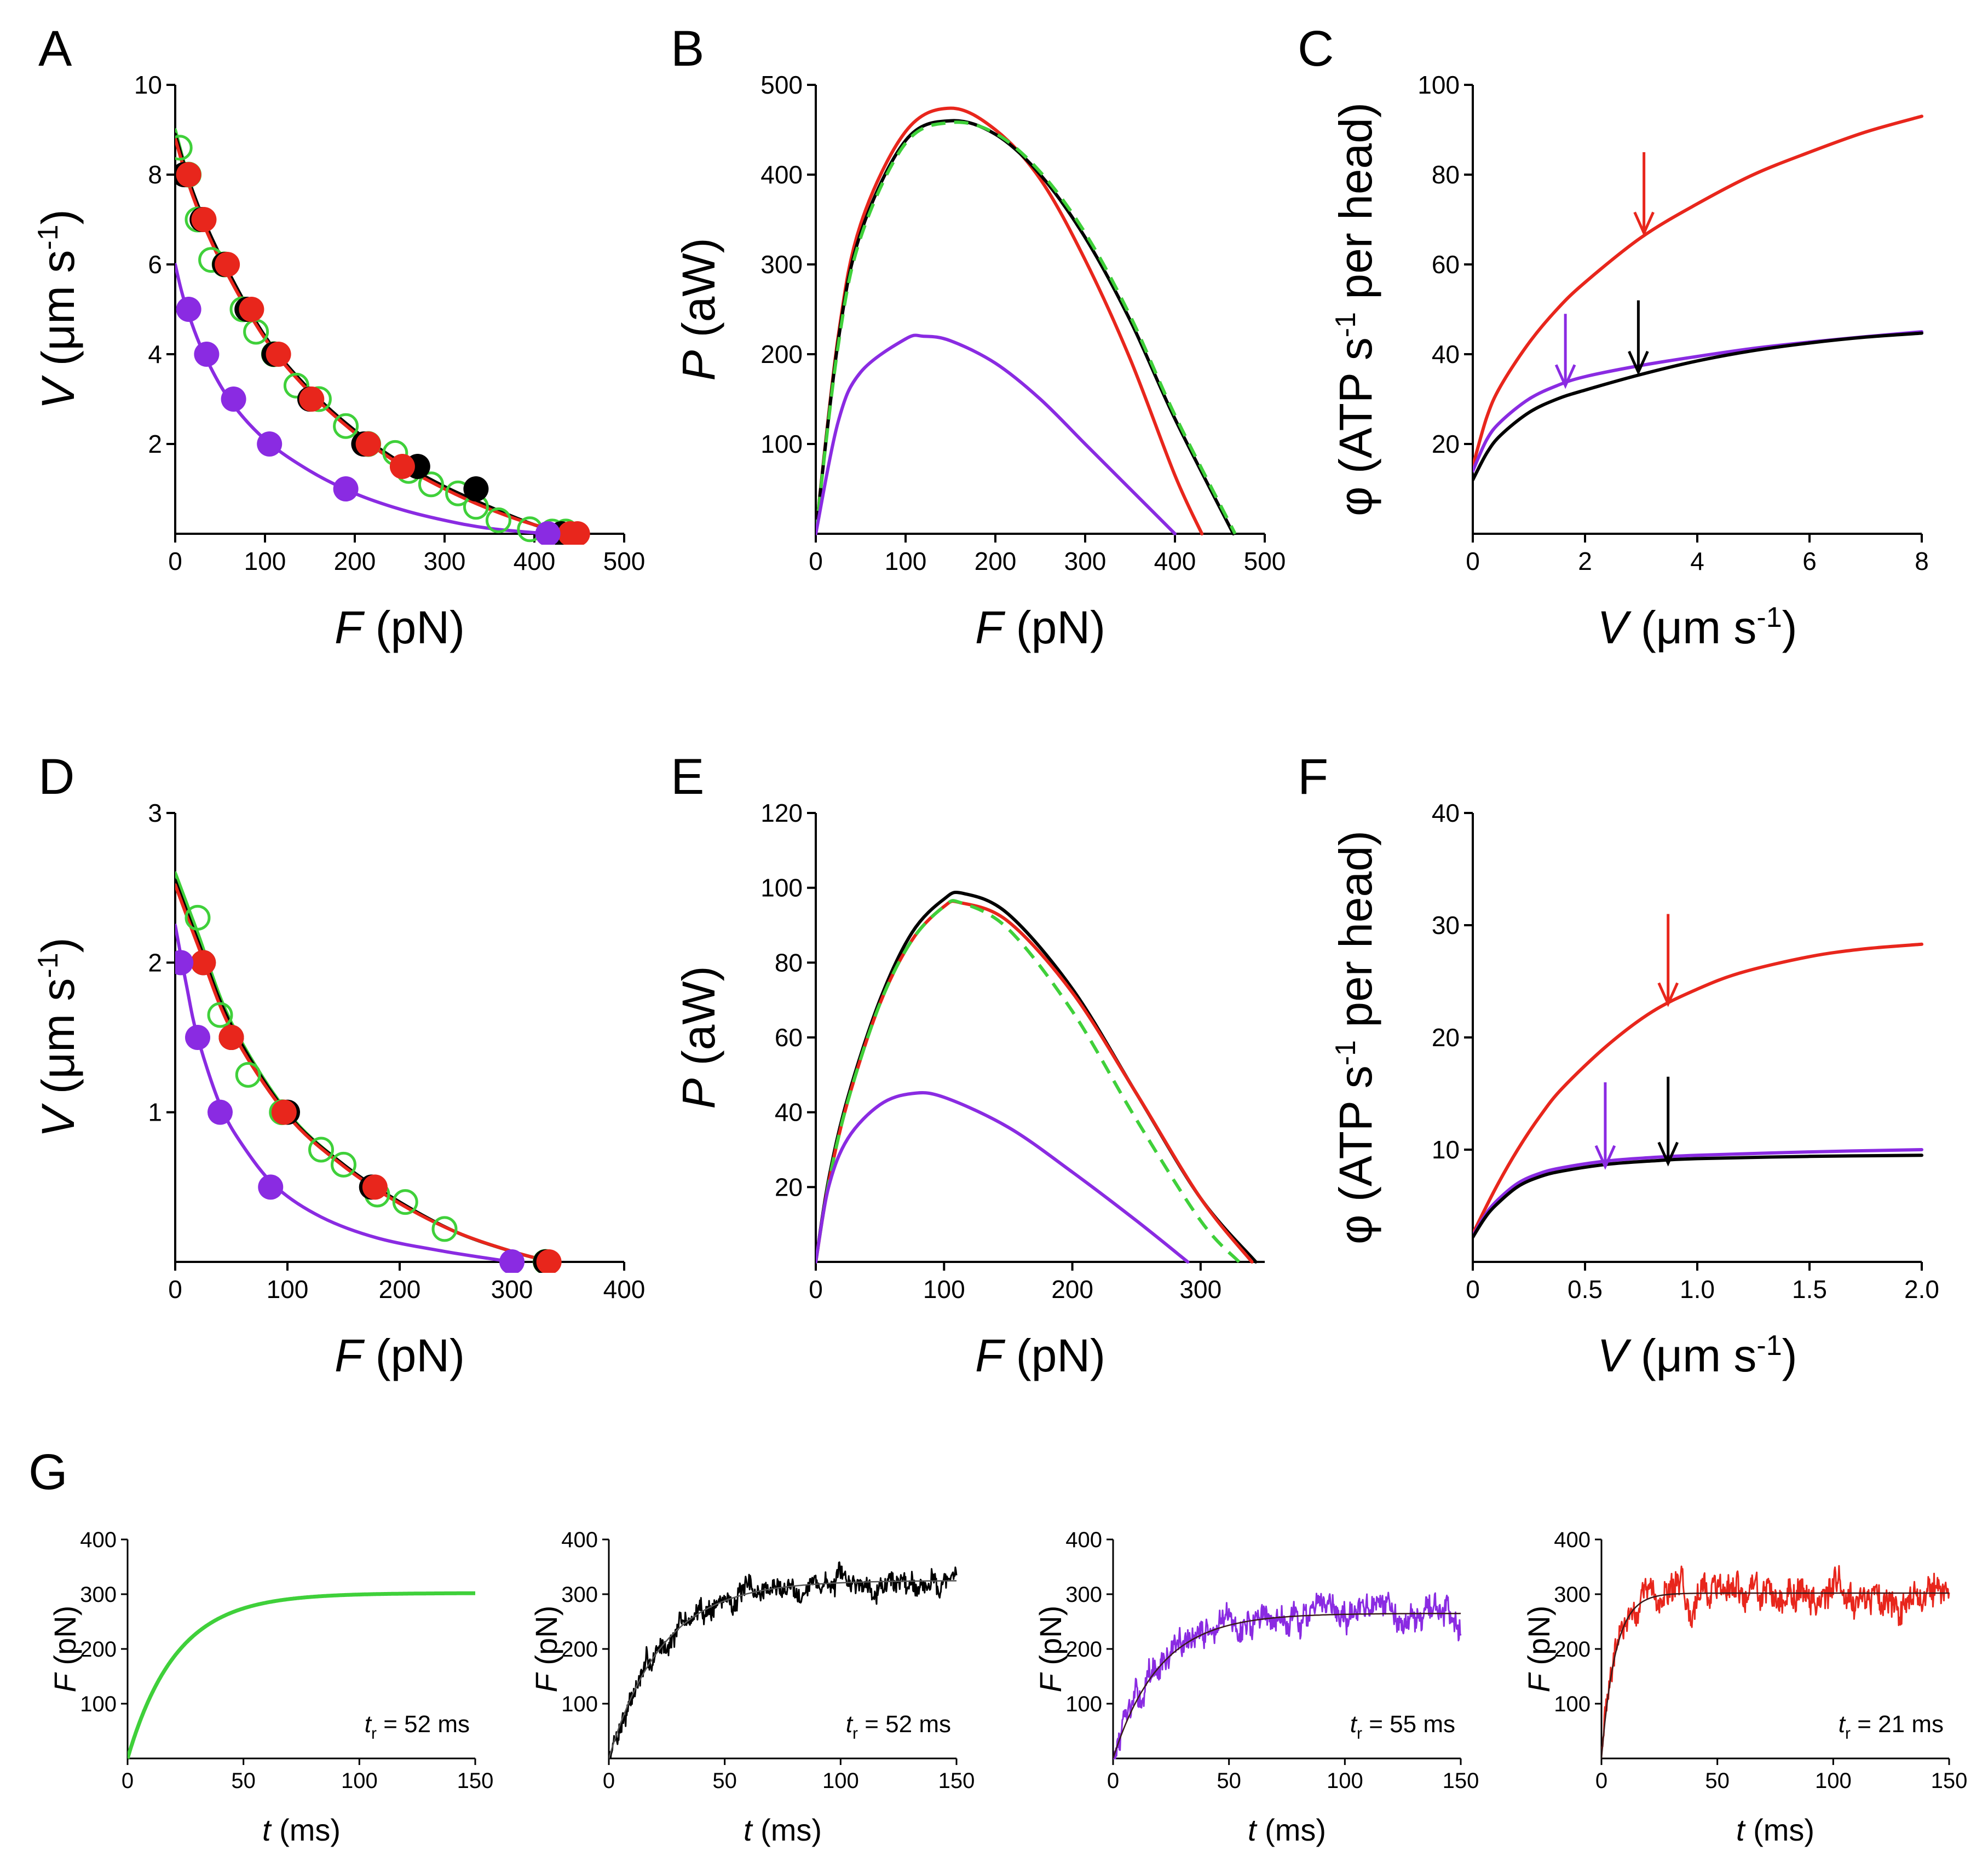 The image size is (1988, 1863). I want to click on panel-a: A 0 100 200 300 400 500 2 4 6 8 10 F (pN) V (μm s-1), so click(339, 337).